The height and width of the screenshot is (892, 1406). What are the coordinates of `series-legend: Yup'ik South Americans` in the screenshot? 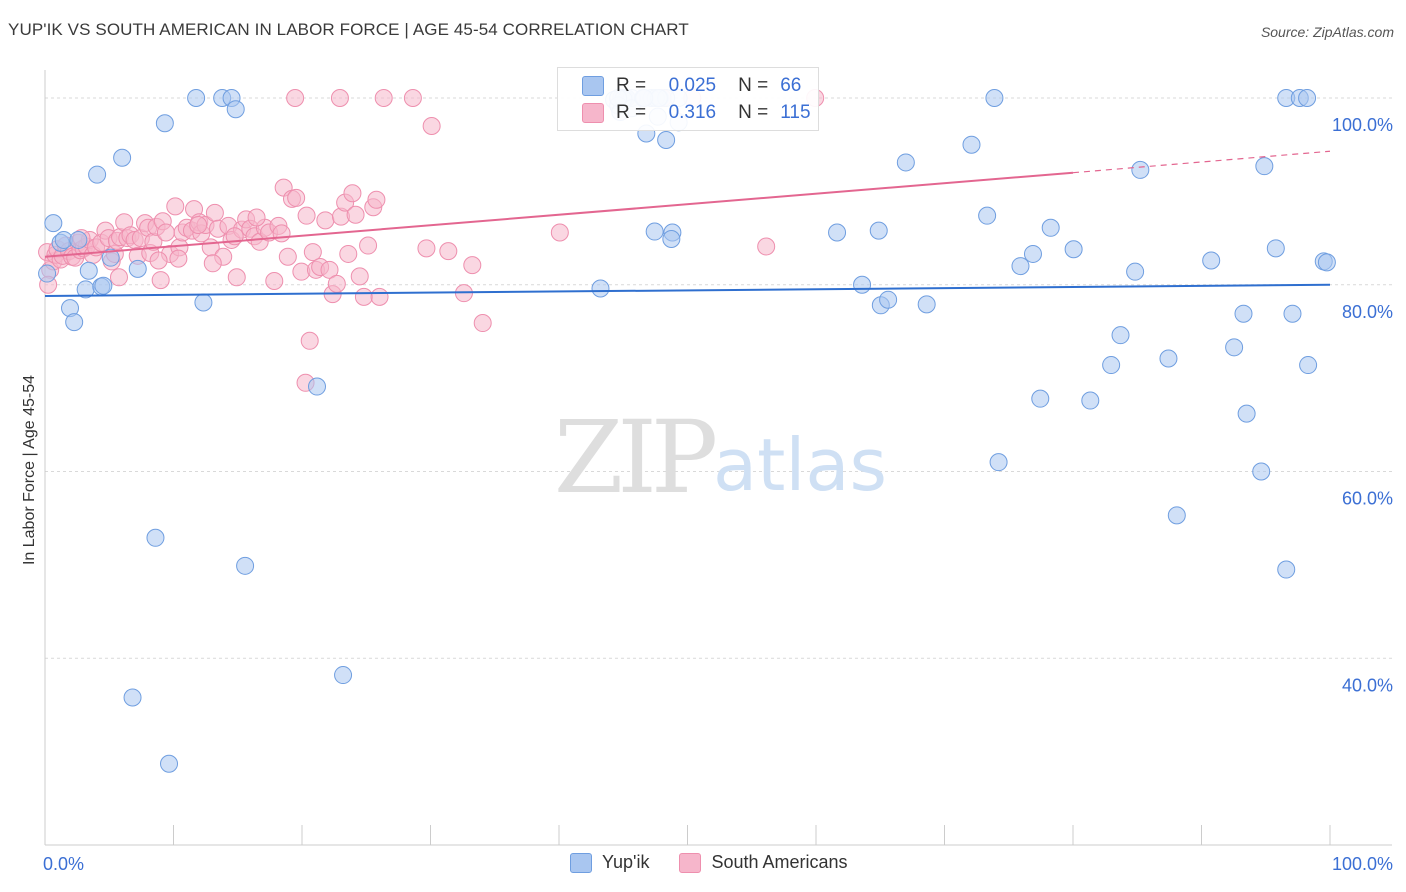 It's located at (724, 862).